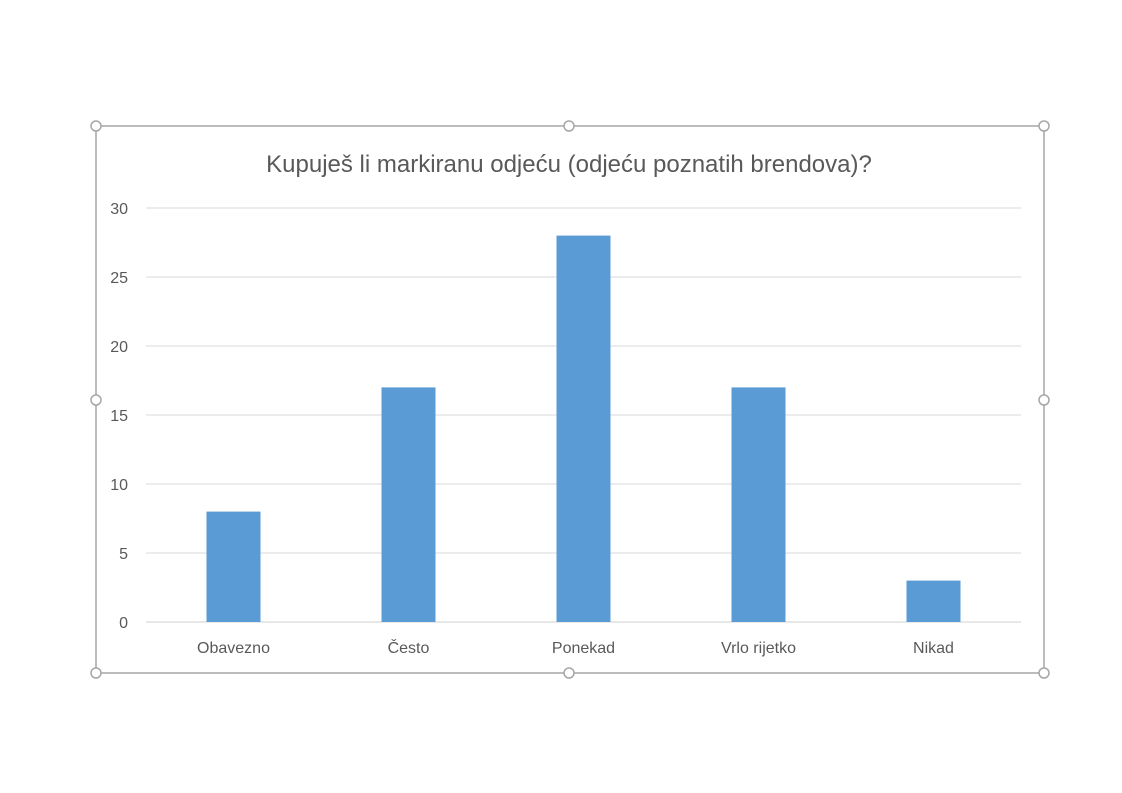 The height and width of the screenshot is (793, 1122). Describe the element at coordinates (583, 648) in the screenshot. I see `x-category-label: Ponekad` at that location.